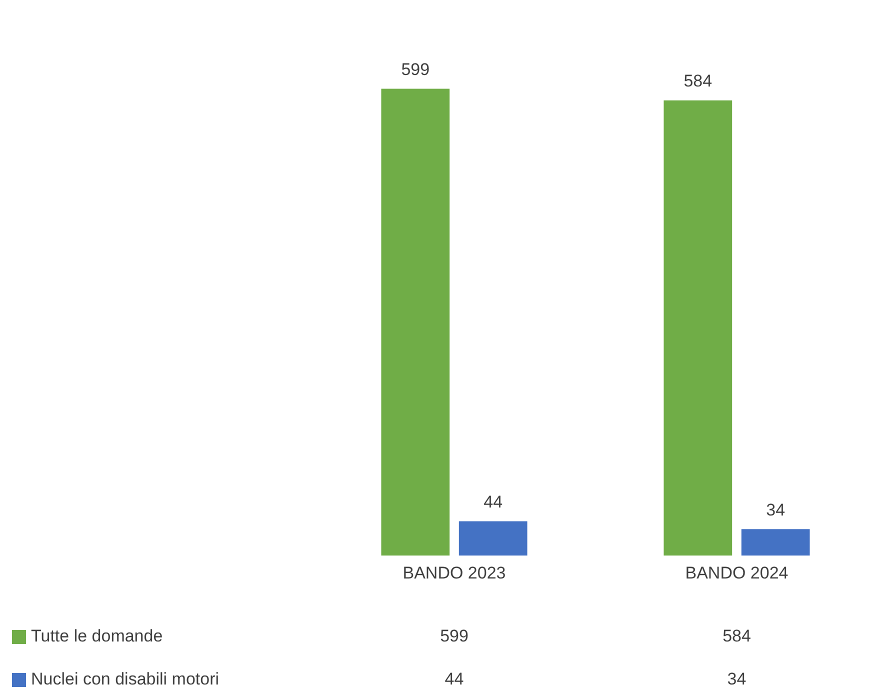 The height and width of the screenshot is (692, 878). I want to click on data-label: 599, so click(415, 69).